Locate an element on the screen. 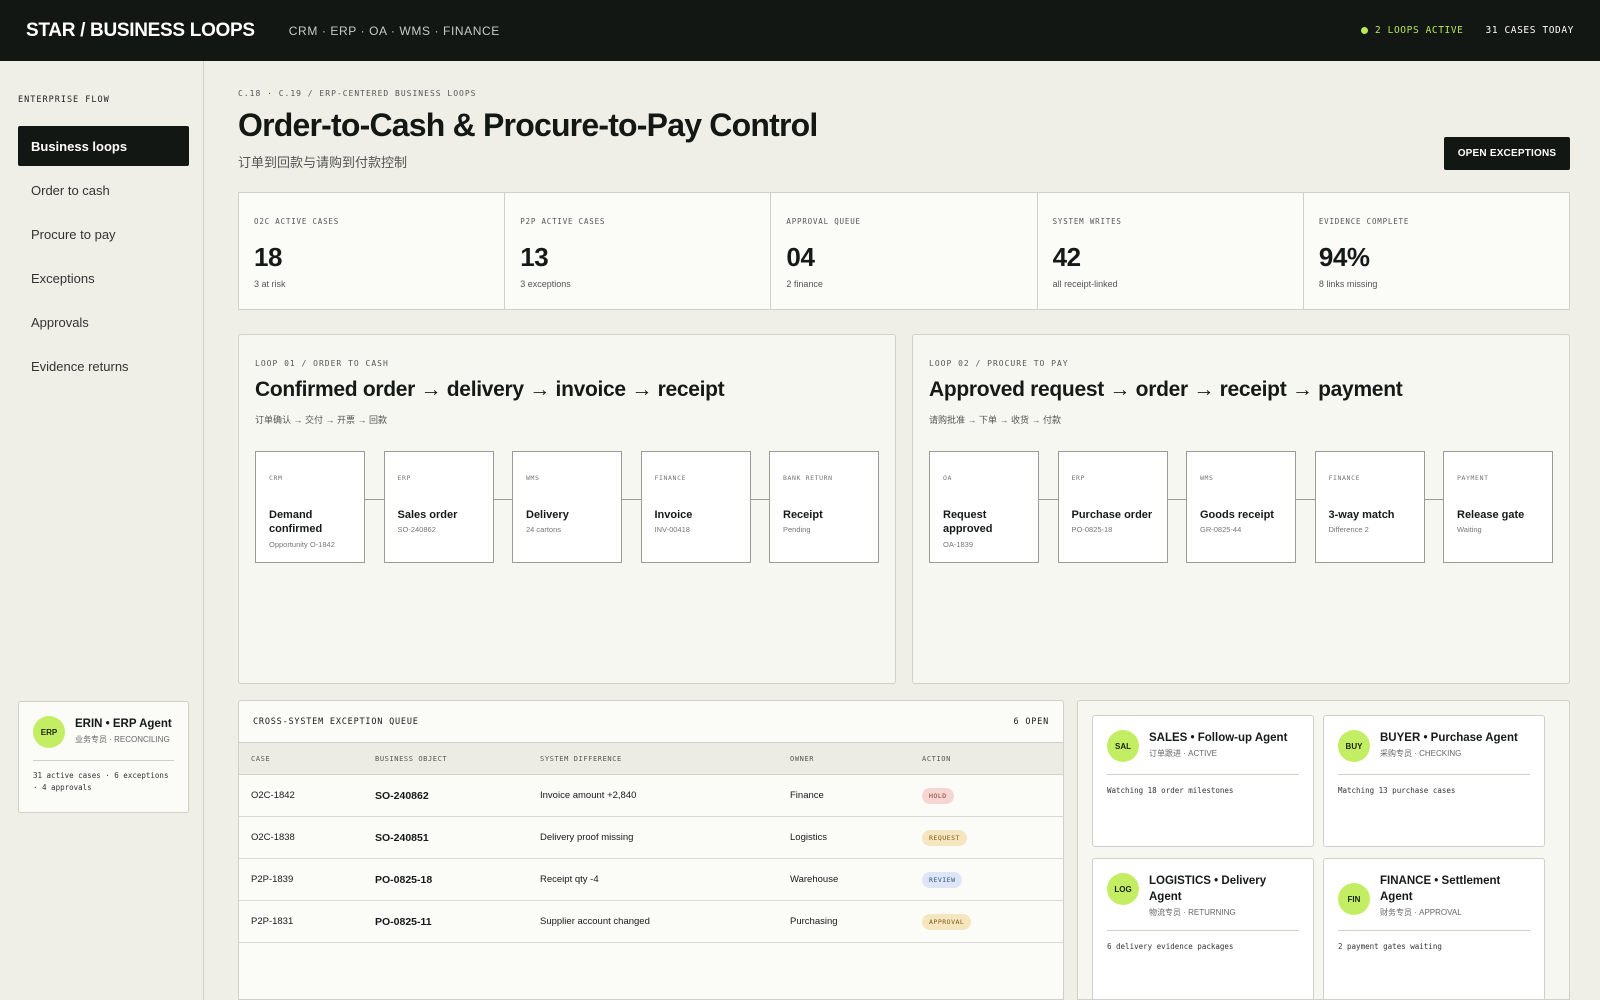 The height and width of the screenshot is (1000, 1600). system-difference: Delivery proof missing is located at coordinates (653, 837).